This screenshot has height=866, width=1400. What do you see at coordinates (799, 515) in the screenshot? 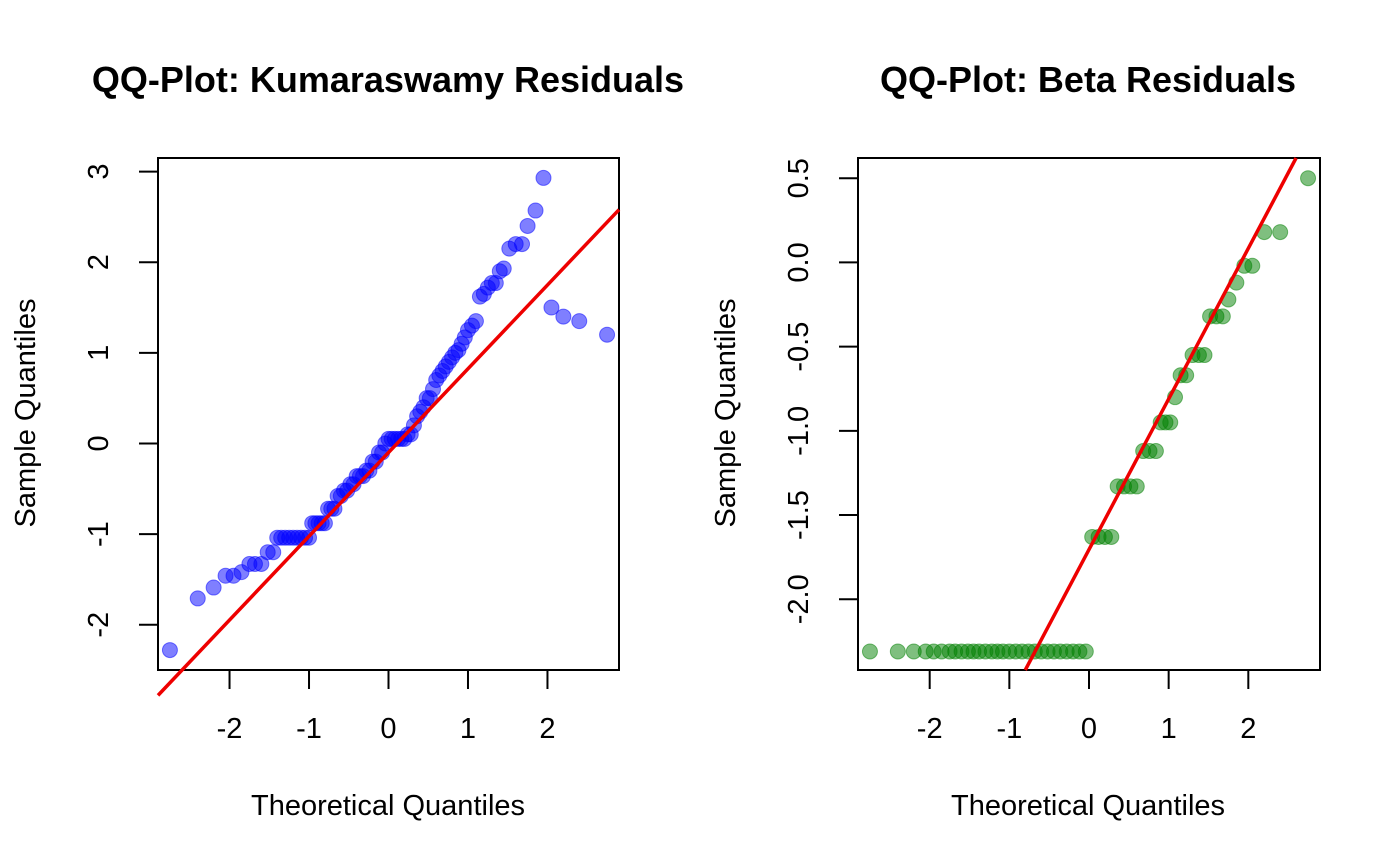
I see `y-tick-label: -1.5` at bounding box center [799, 515].